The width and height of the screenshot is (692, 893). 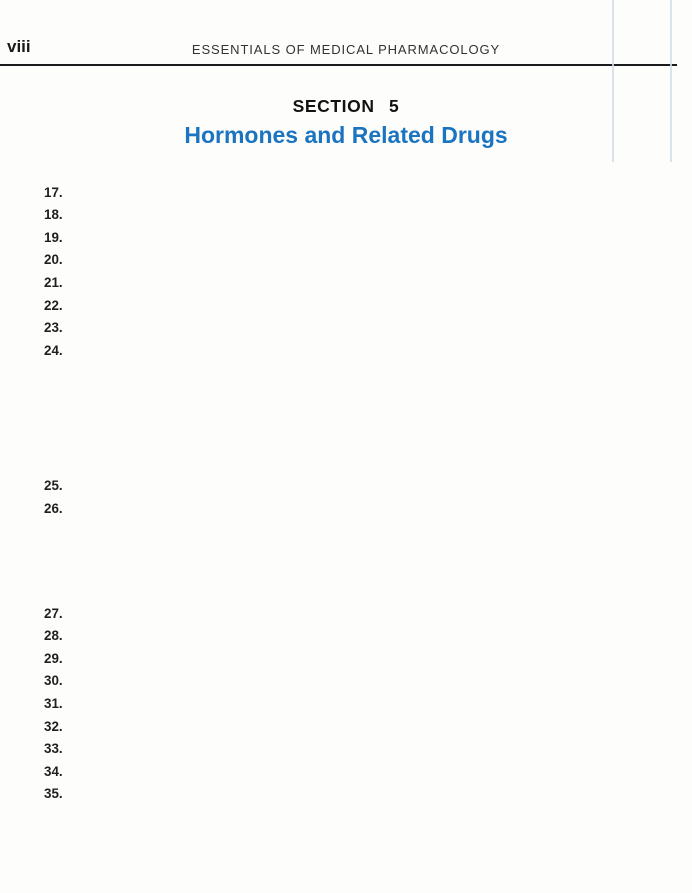 What do you see at coordinates (346, 106) in the screenshot?
I see `section-label: SECTION 5` at bounding box center [346, 106].